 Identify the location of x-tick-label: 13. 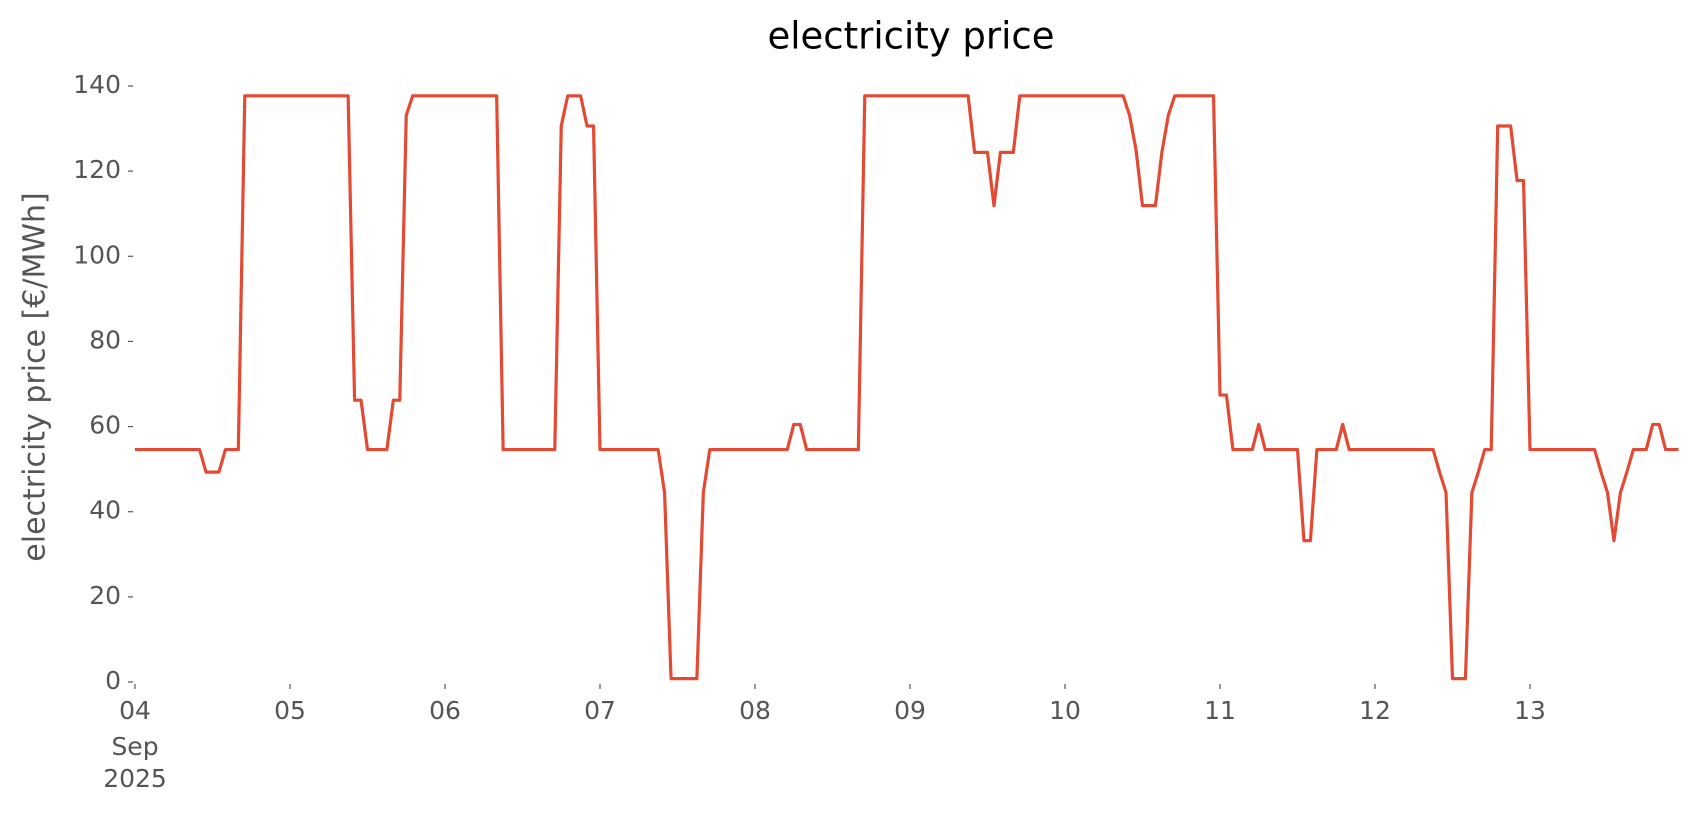
(1530, 710).